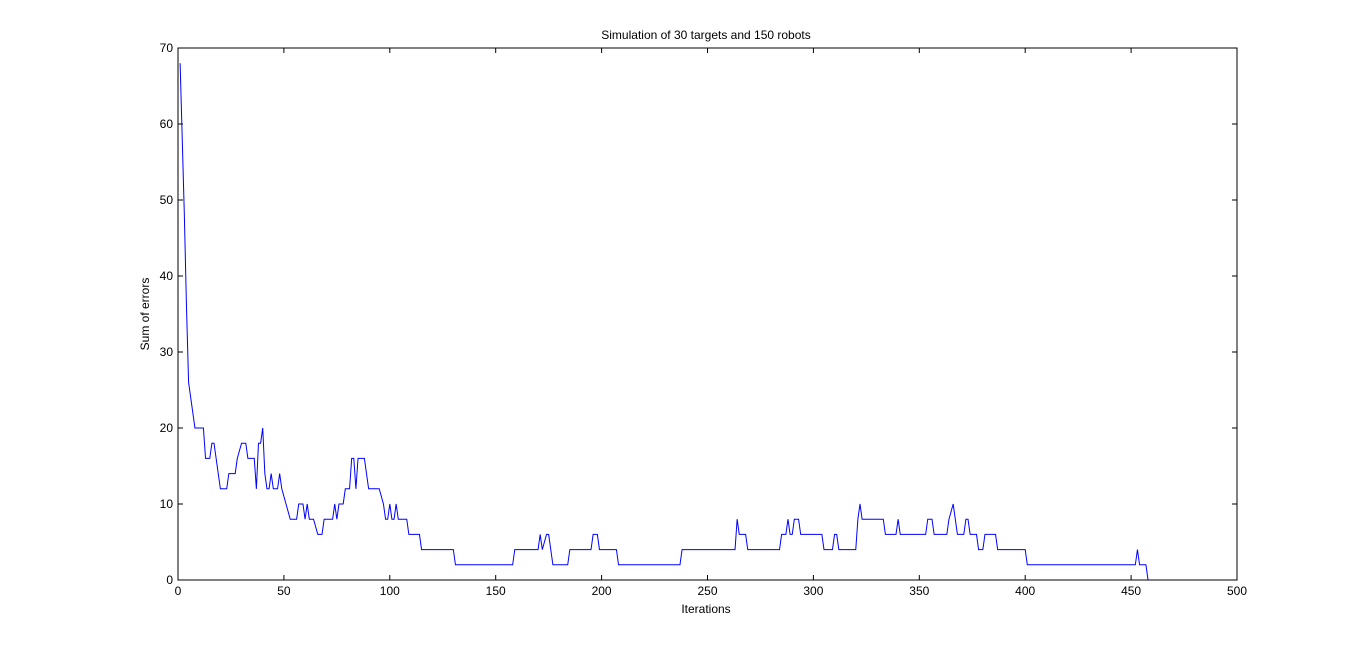  I want to click on chart-title: Simulation of 30 targets and 150 robots, so click(705, 35).